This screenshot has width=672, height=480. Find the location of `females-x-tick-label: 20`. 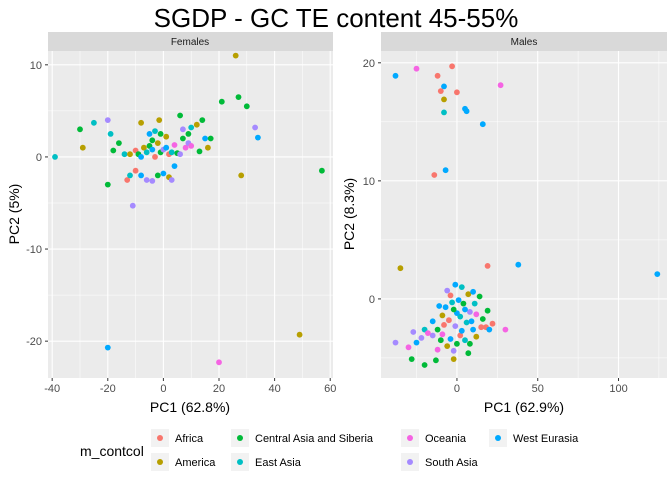

females-x-tick-label: 20 is located at coordinates (219, 389).